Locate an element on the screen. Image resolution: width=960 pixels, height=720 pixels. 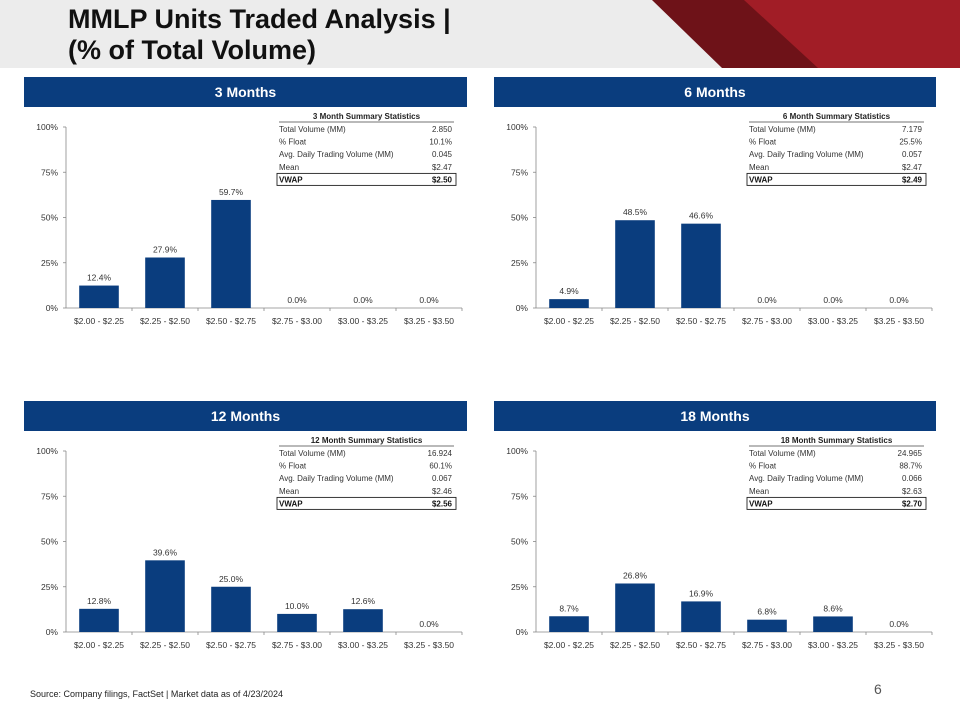
data-label: 6.8% is located at coordinates (767, 612).